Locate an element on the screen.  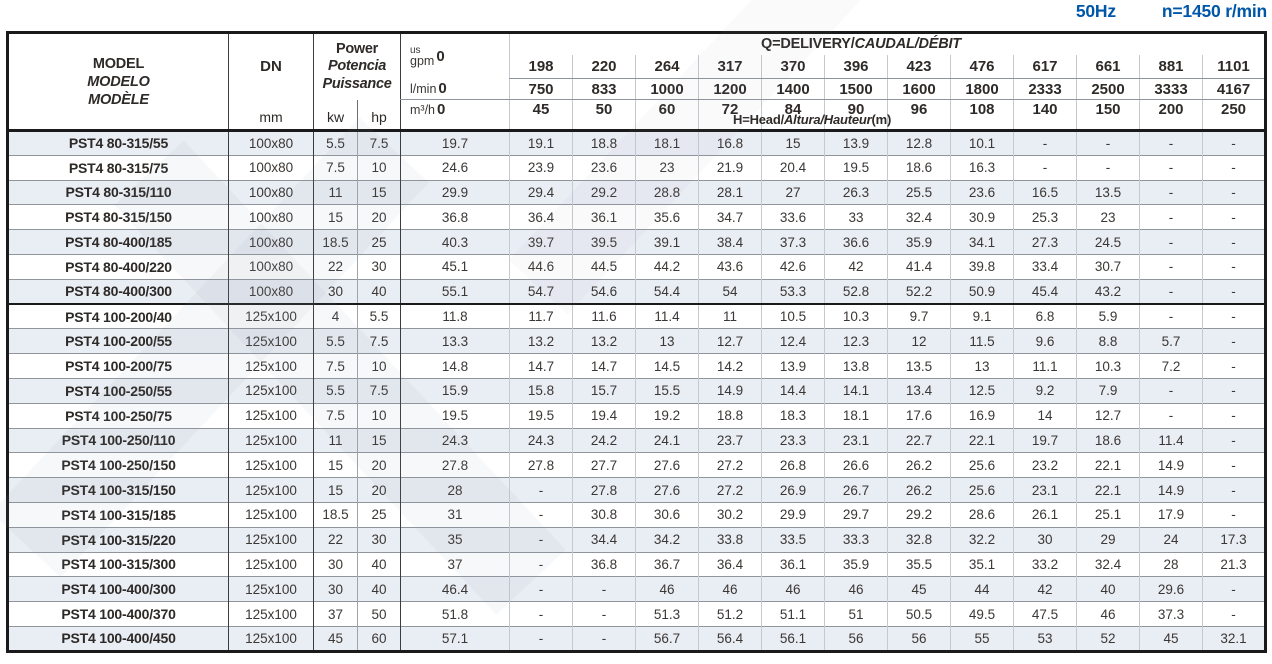
head-value-cell: 54.6 is located at coordinates (604, 292).